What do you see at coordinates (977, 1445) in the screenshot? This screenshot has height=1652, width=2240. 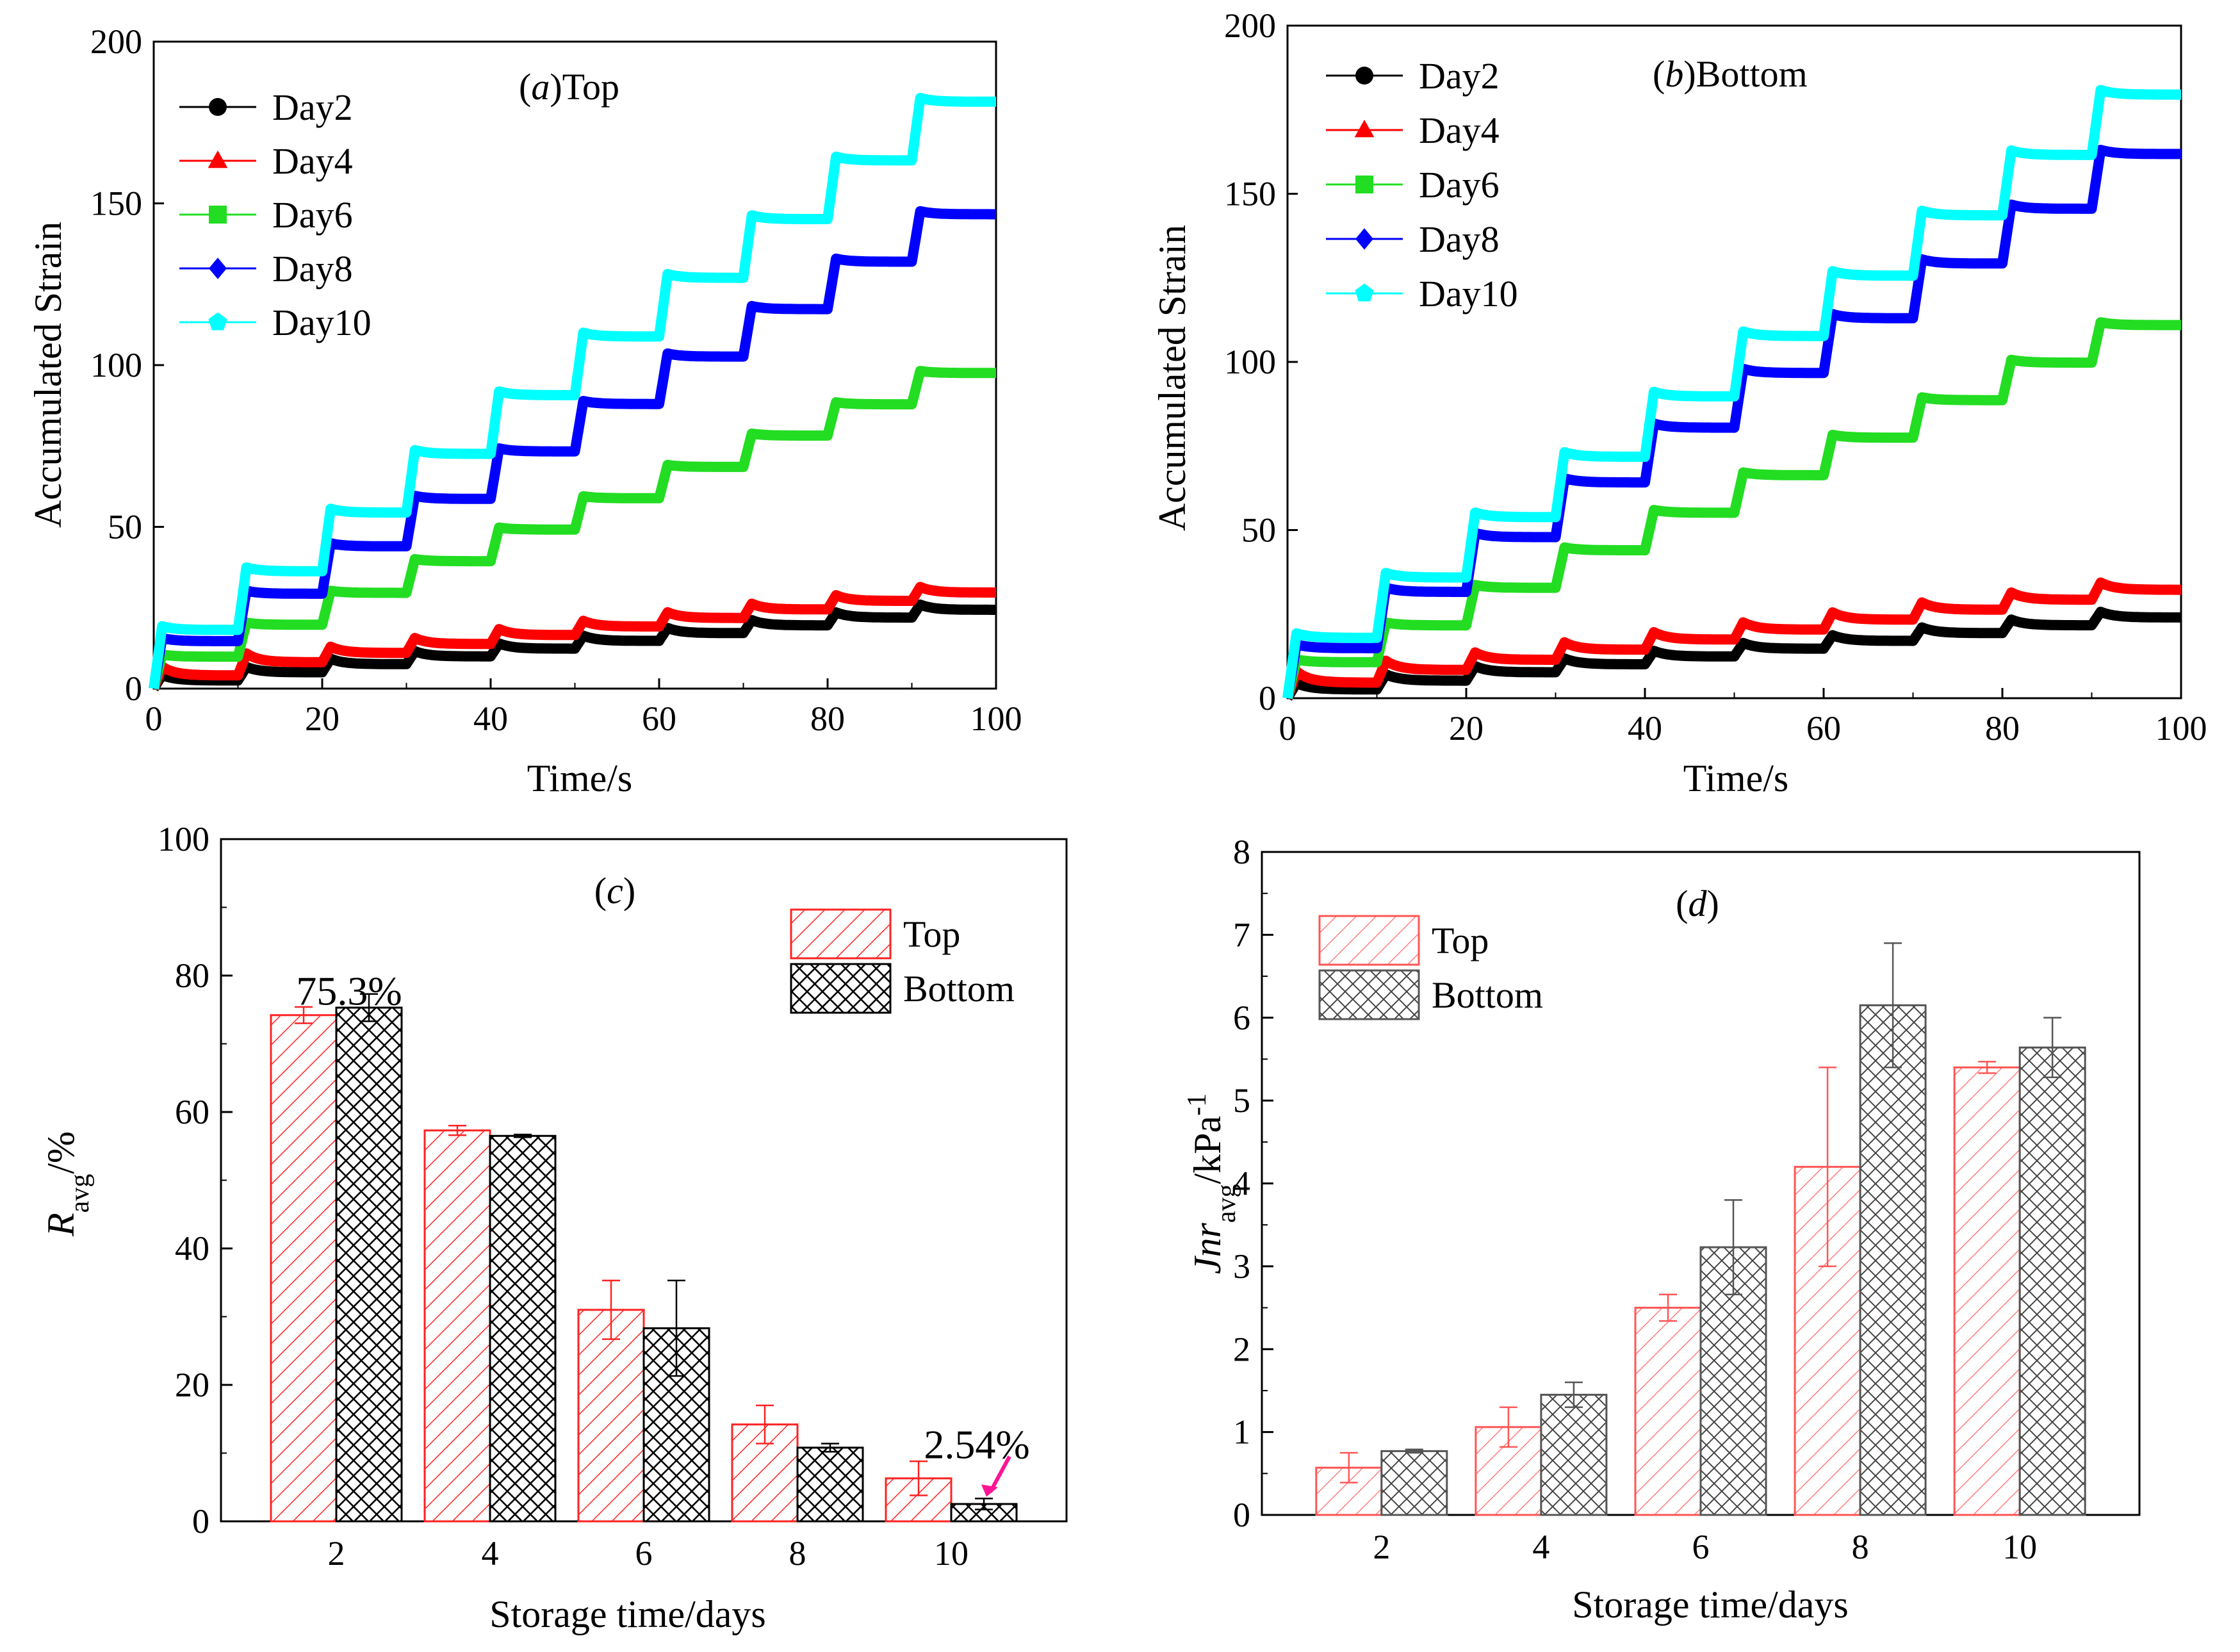 I see `value-annotation: 2.54%` at bounding box center [977, 1445].